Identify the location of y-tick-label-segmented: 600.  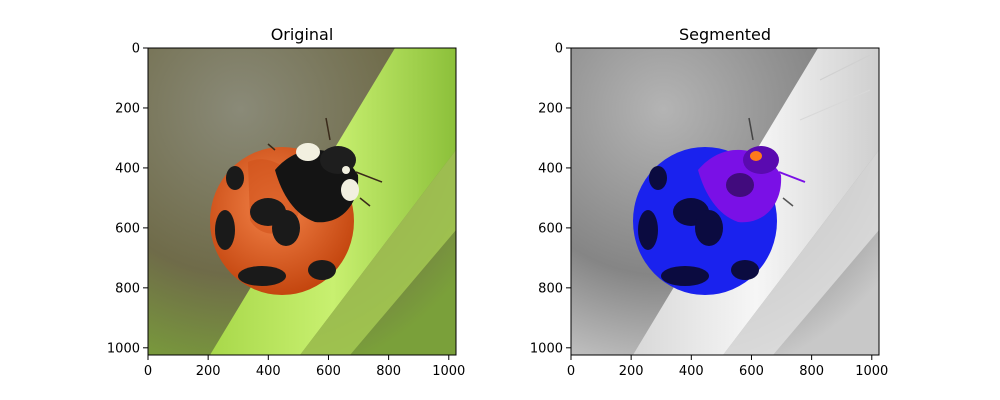
(550, 228).